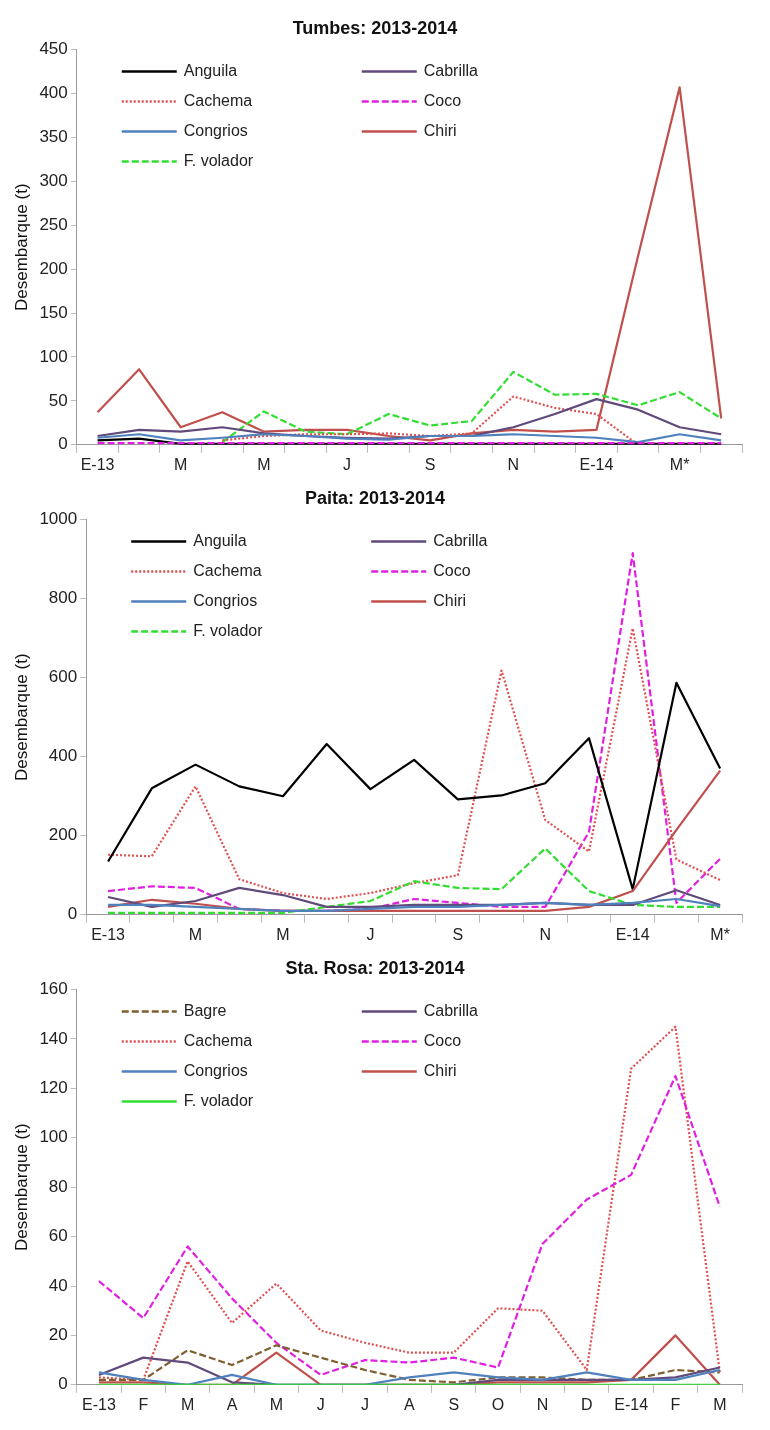 Image resolution: width=770 pixels, height=1430 pixels. What do you see at coordinates (498, 1404) in the screenshot?
I see `x-tick-label: O` at bounding box center [498, 1404].